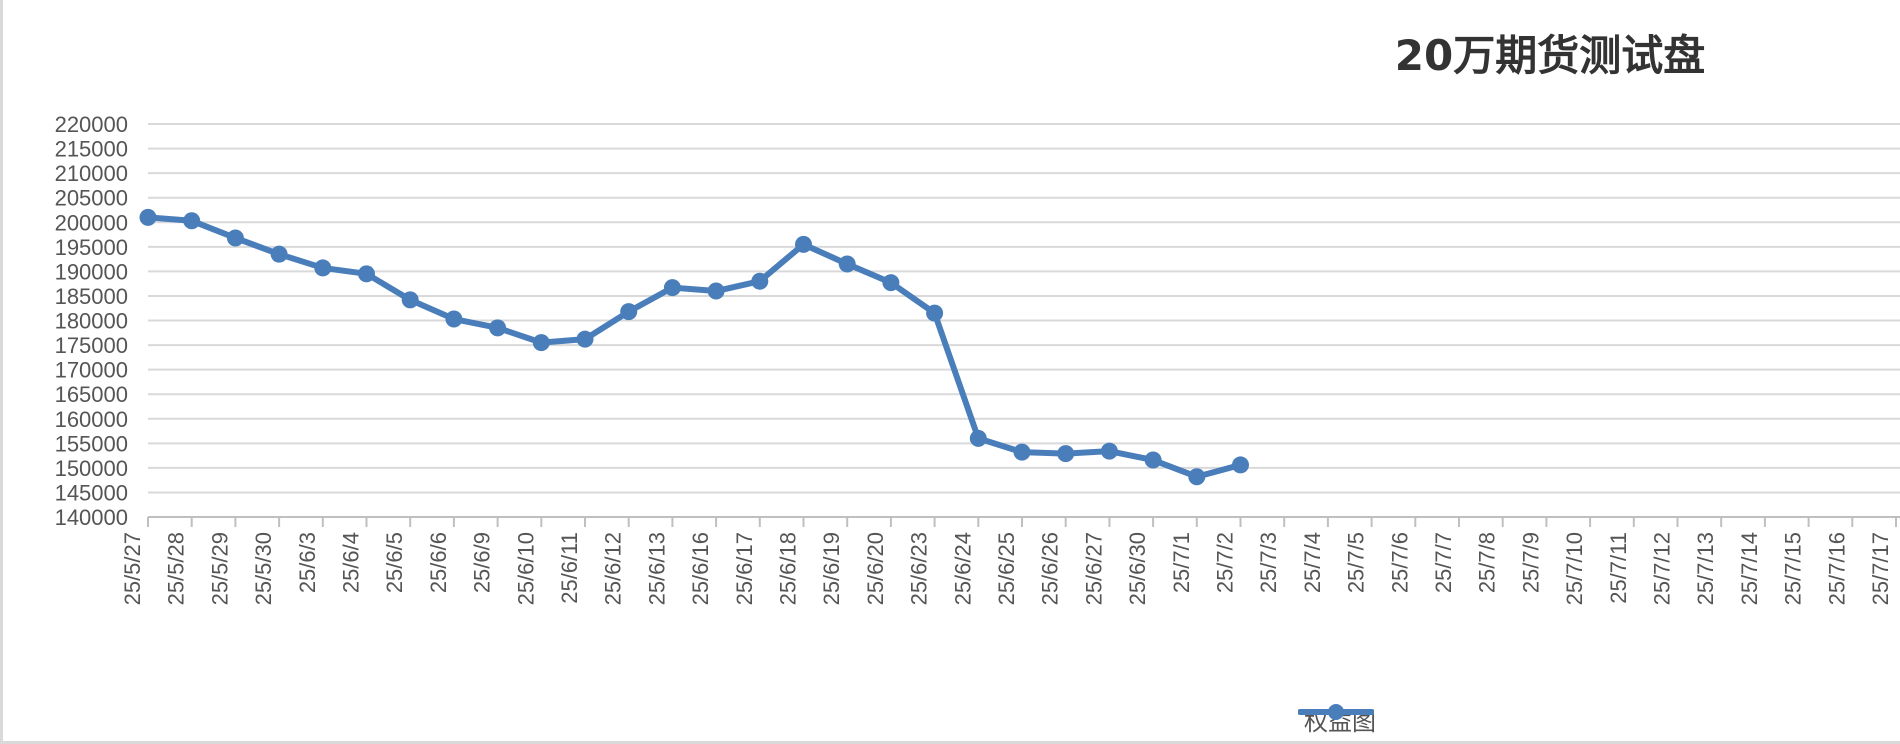 Image resolution: width=1900 pixels, height=744 pixels. Describe the element at coordinates (1137, 568) in the screenshot. I see `x-tick-label: 25/6/30` at that location.